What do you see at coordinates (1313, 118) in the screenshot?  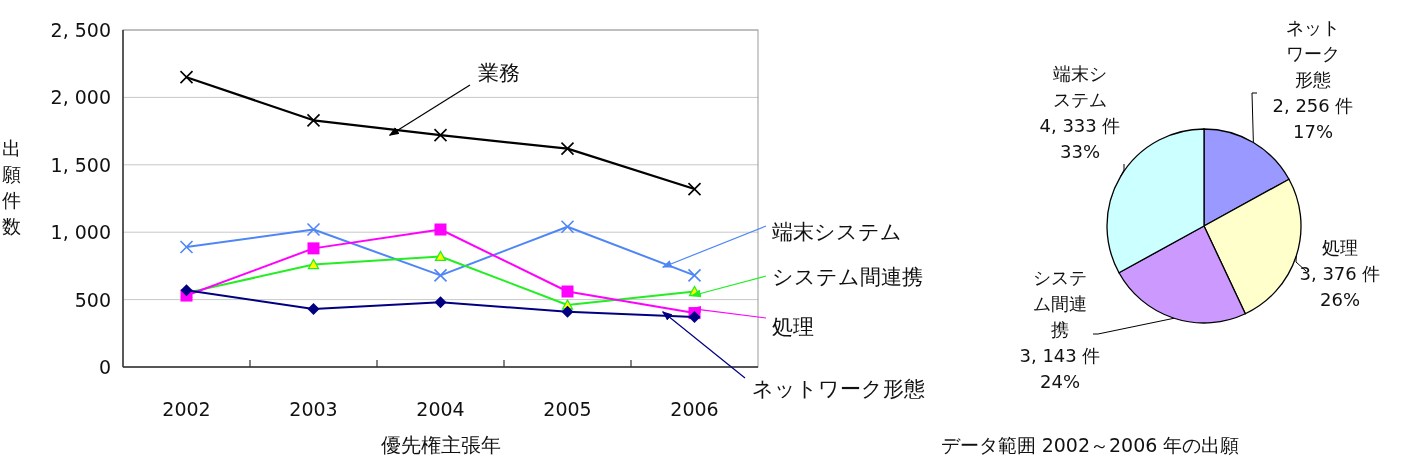 I see `data-label: 2, 256 件 17%` at bounding box center [1313, 118].